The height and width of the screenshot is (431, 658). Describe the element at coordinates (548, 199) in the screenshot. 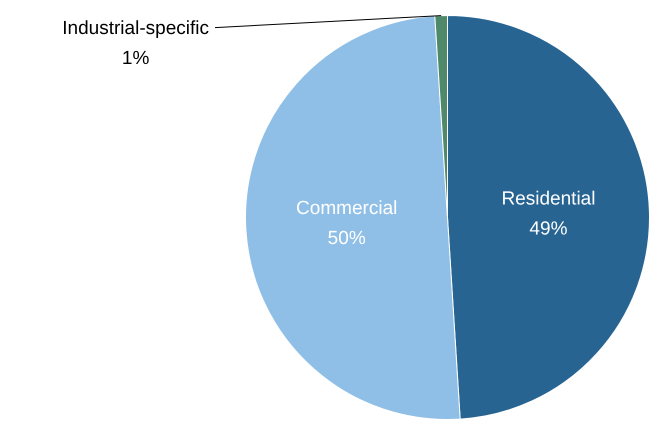

I see `slice-label: Residential` at that location.